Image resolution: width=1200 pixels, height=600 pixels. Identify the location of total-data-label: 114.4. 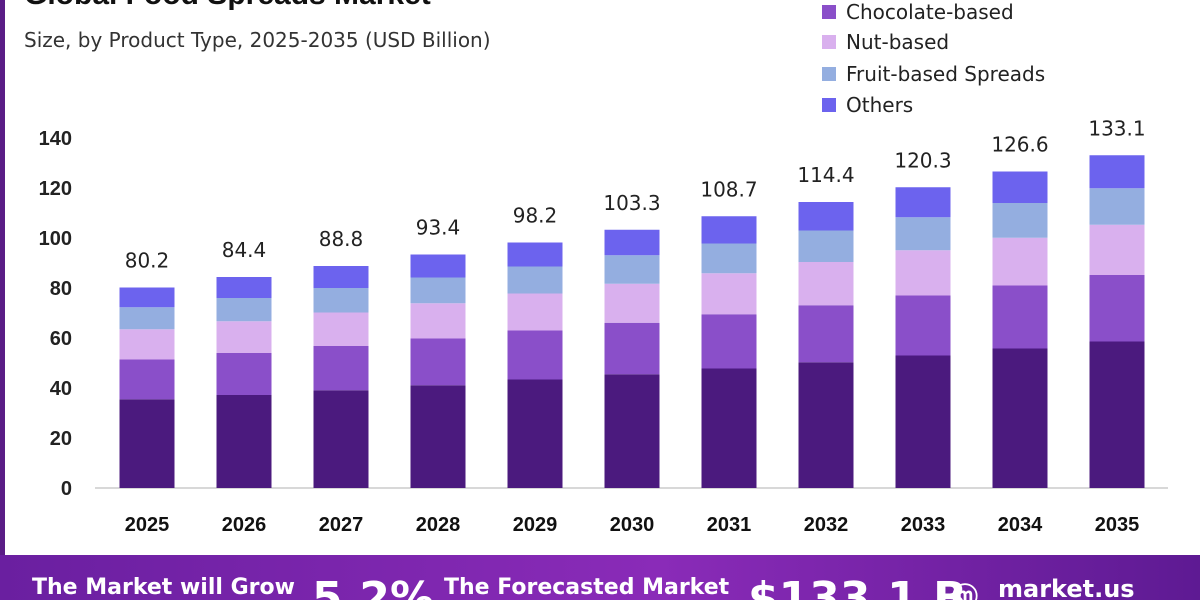
(825, 175).